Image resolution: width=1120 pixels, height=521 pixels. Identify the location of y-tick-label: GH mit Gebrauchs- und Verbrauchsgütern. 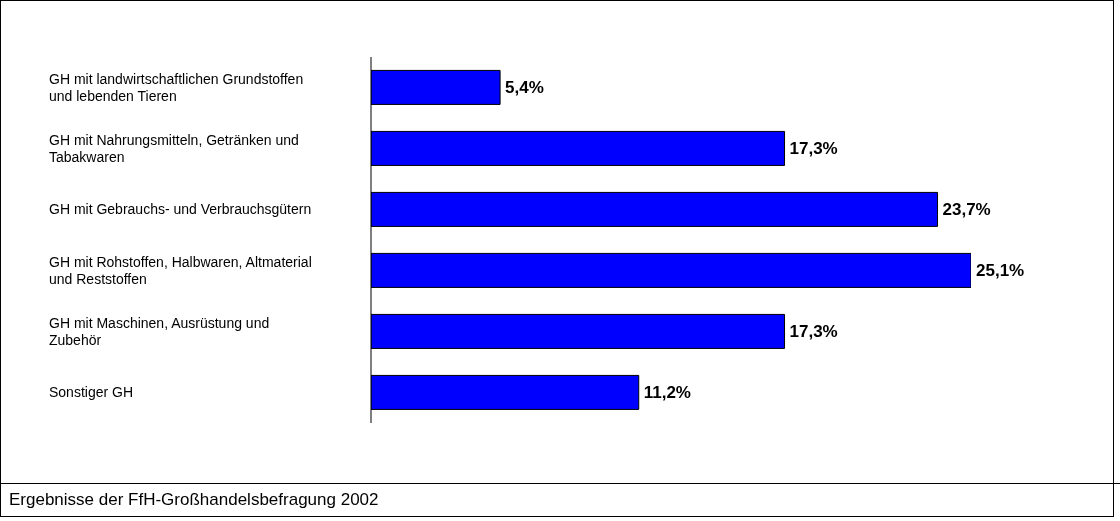
(180, 209).